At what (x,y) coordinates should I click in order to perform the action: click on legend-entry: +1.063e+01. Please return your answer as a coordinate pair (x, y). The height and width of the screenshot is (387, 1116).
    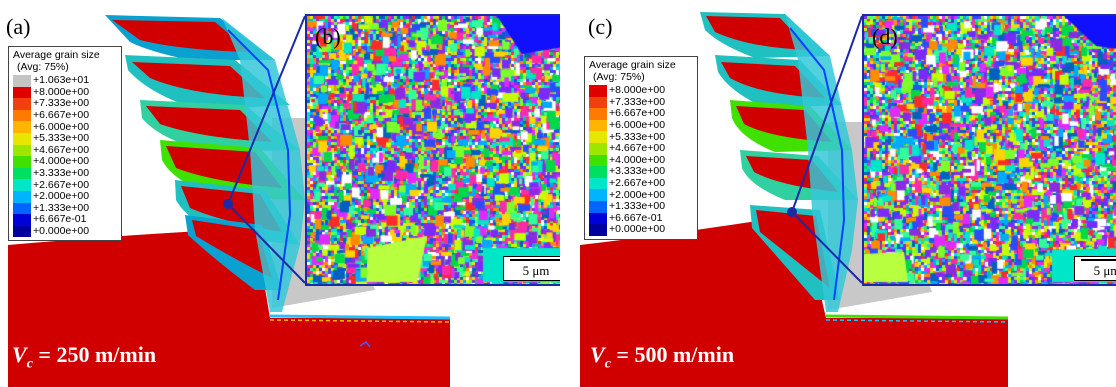
    Looking at the image, I should click on (65, 81).